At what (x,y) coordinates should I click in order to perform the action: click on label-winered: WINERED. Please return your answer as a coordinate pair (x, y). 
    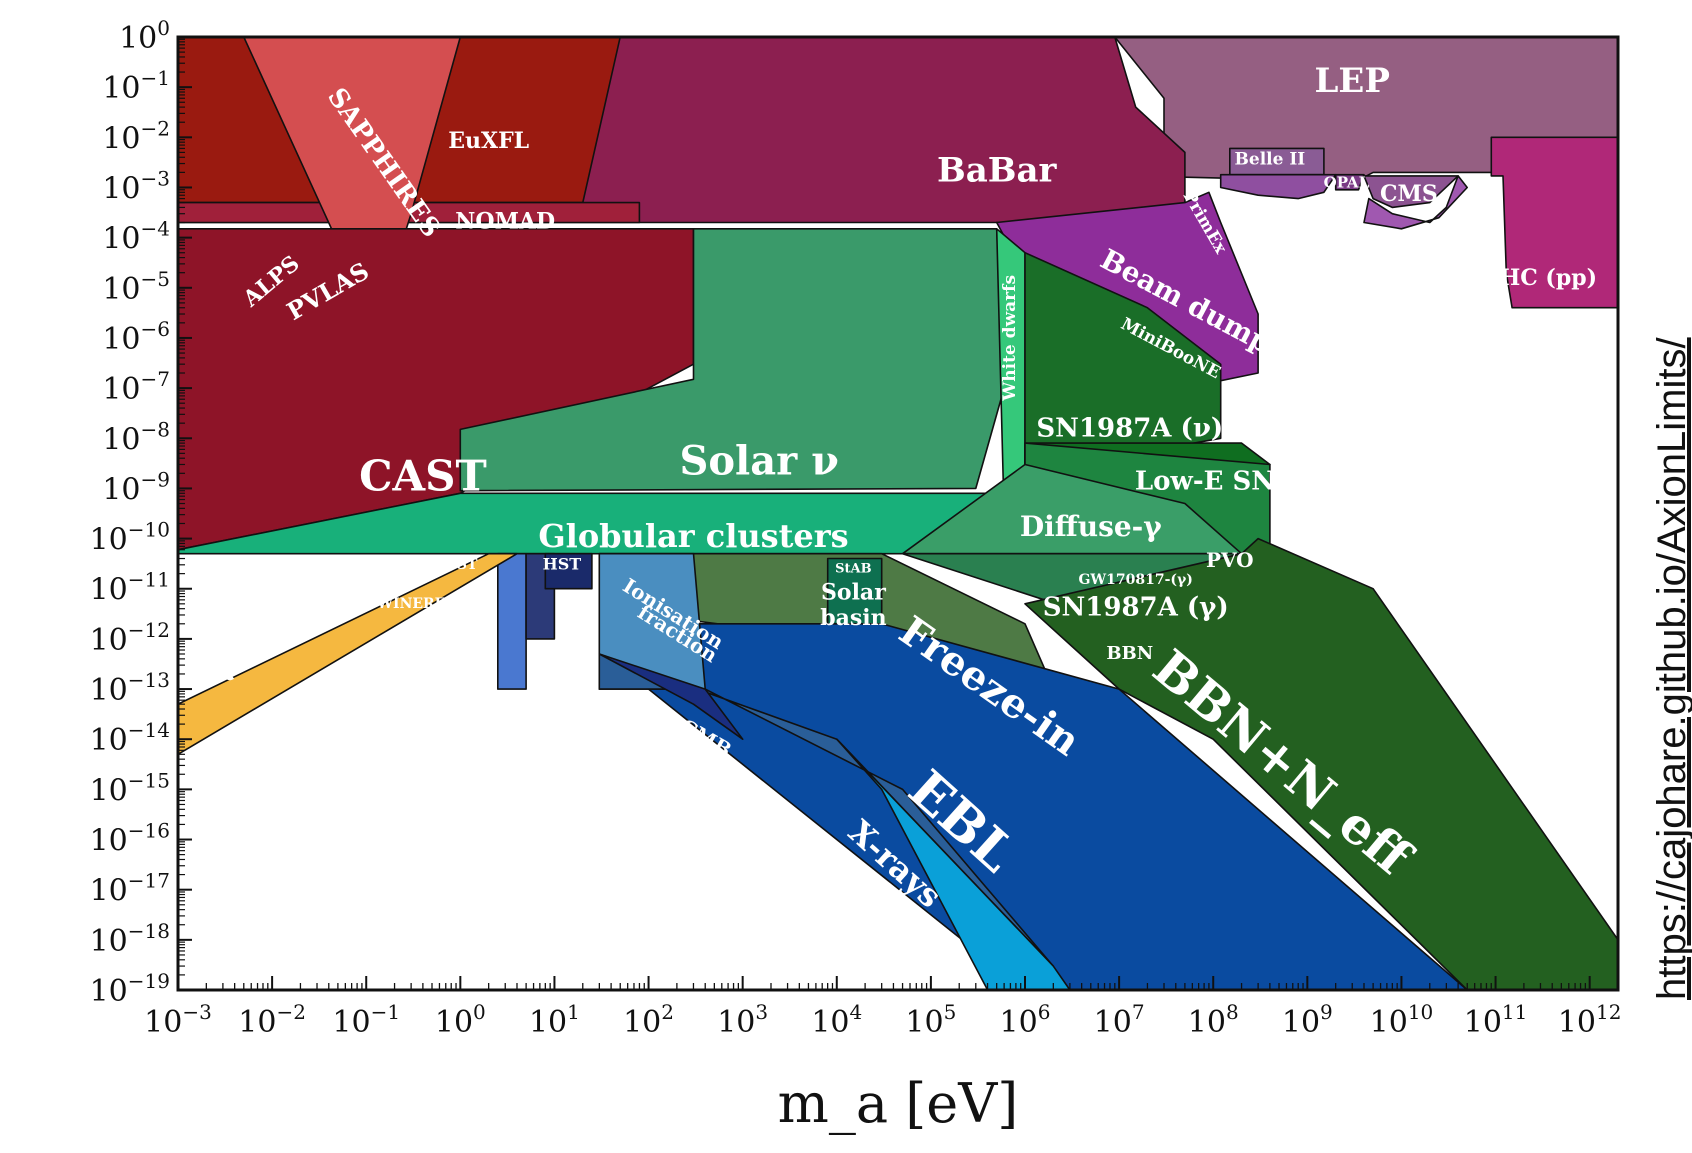
    Looking at the image, I should click on (416, 604).